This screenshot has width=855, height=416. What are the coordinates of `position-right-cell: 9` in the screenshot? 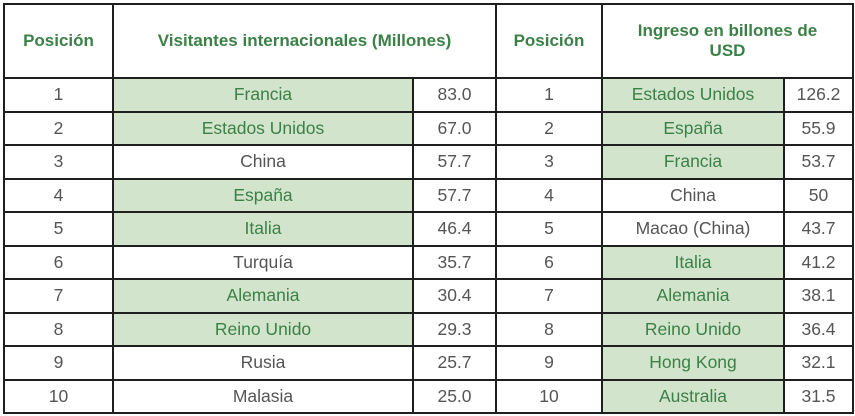 It's located at (549, 363).